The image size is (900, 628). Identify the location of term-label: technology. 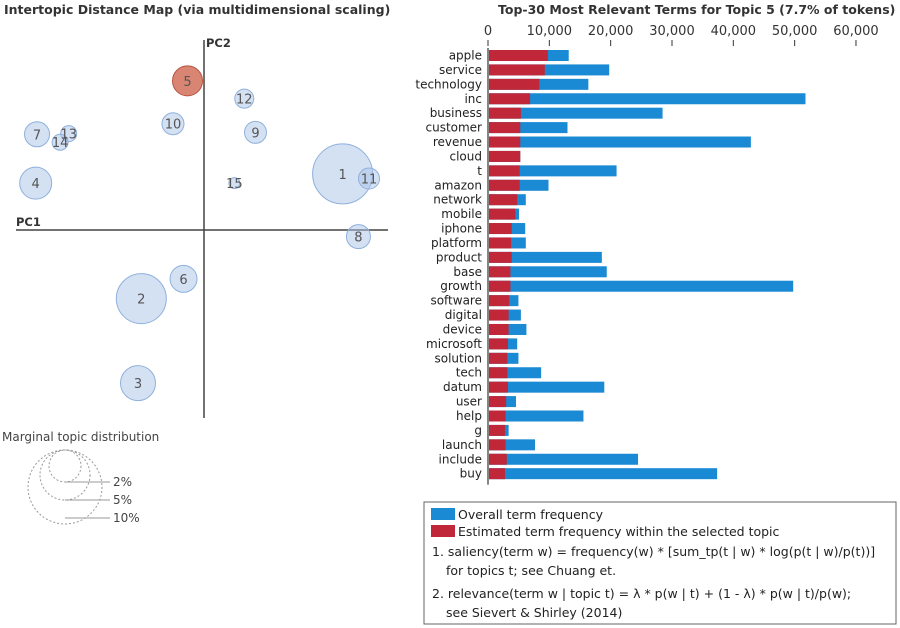
(448, 84).